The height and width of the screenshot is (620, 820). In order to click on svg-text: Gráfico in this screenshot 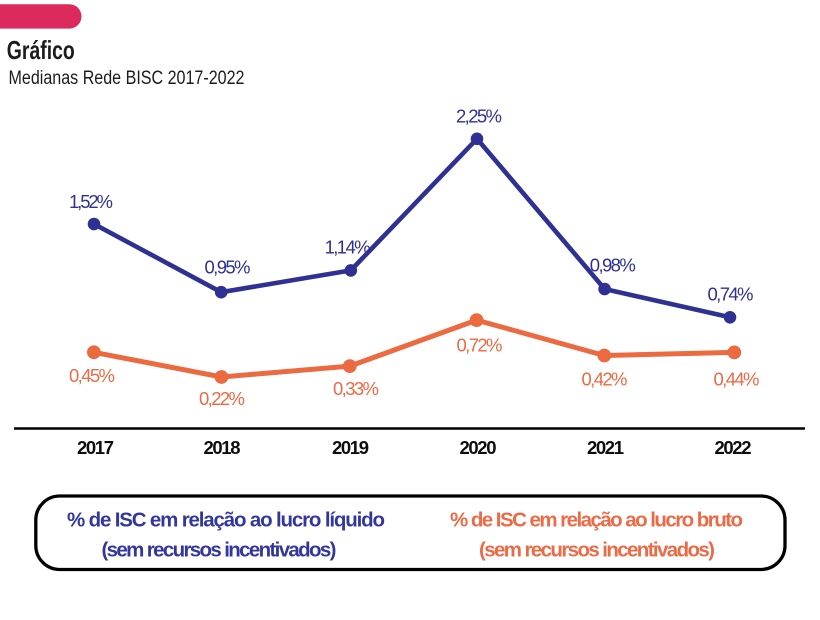, I will do `click(41, 50)`.